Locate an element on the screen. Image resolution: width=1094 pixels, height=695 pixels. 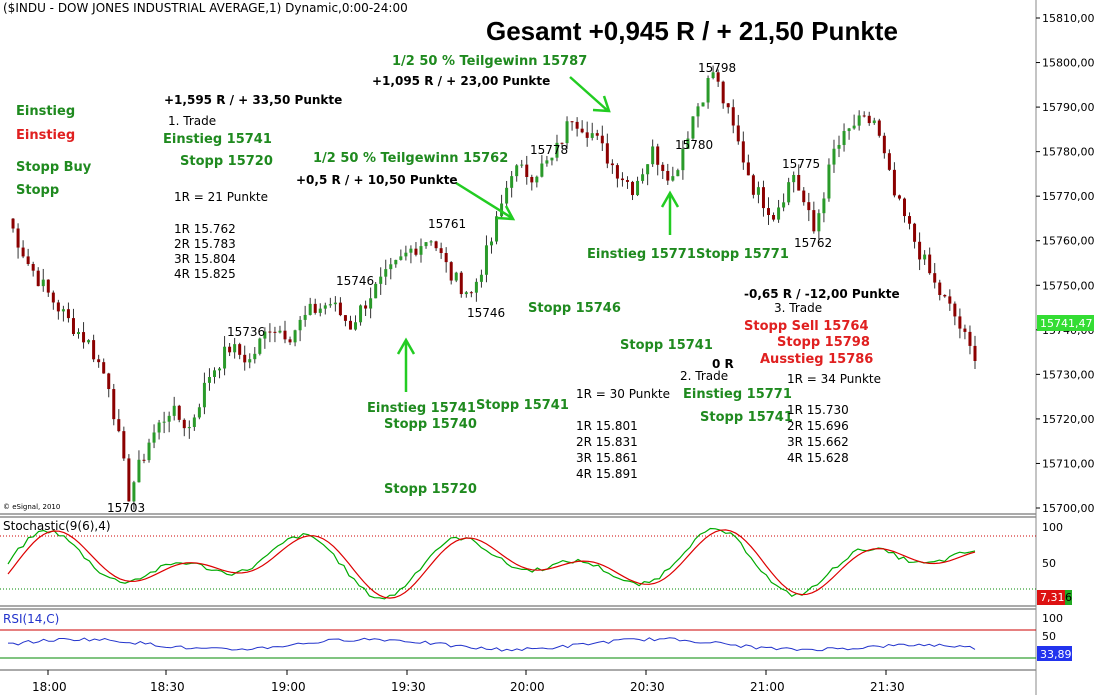
copyright: © eSignal, 2010 is located at coordinates (31, 507).